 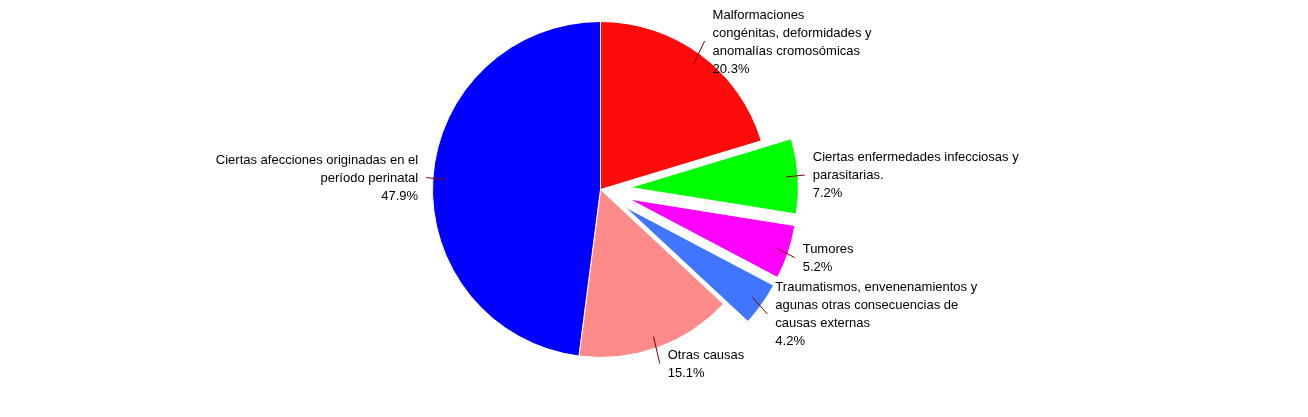 What do you see at coordinates (706, 354) in the screenshot?
I see `slice-label: Otras causas` at bounding box center [706, 354].